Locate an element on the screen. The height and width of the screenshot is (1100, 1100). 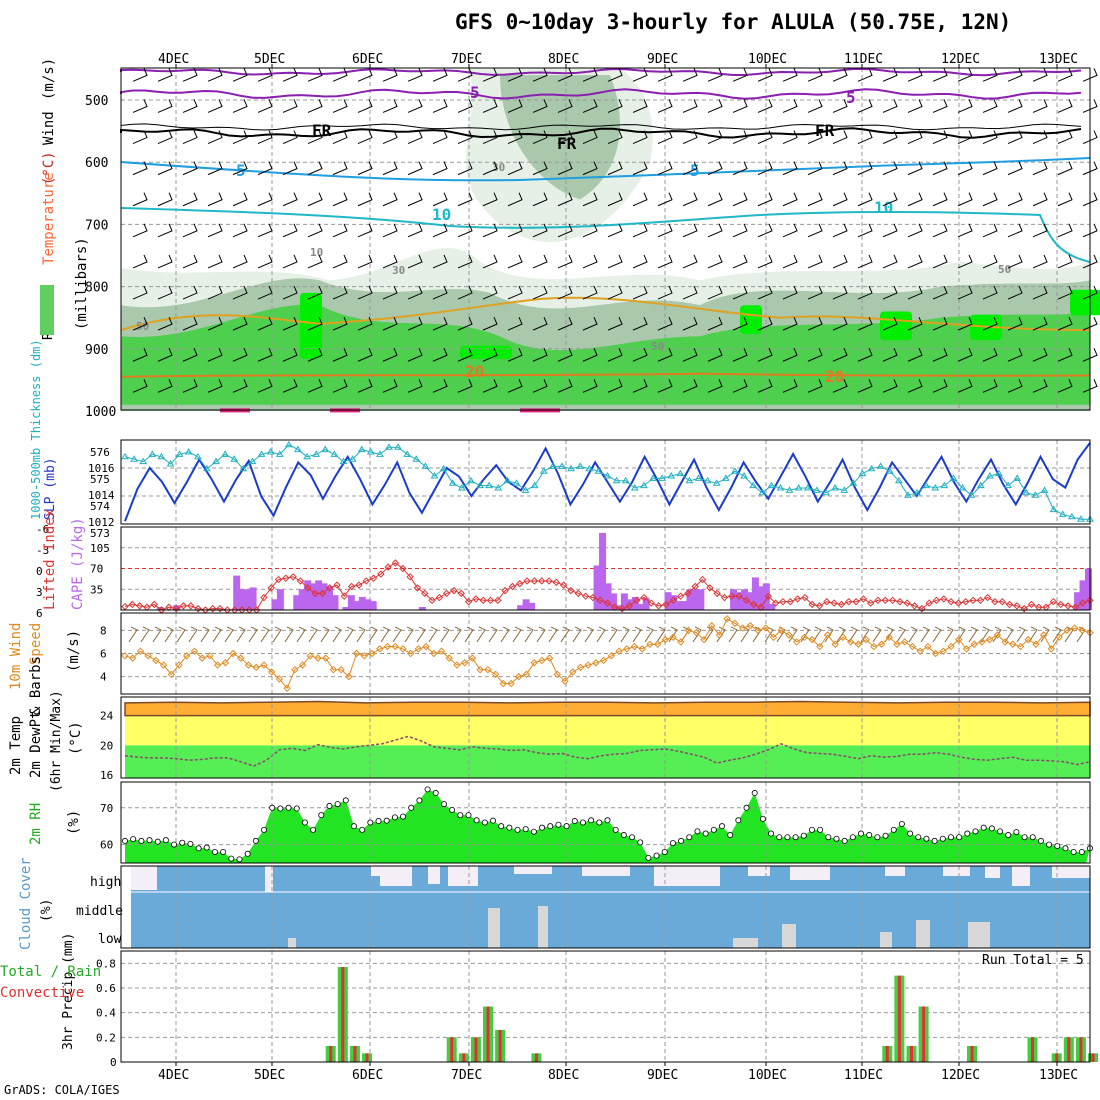
x-tick-bottom: 5DEC is located at coordinates (269, 1075).